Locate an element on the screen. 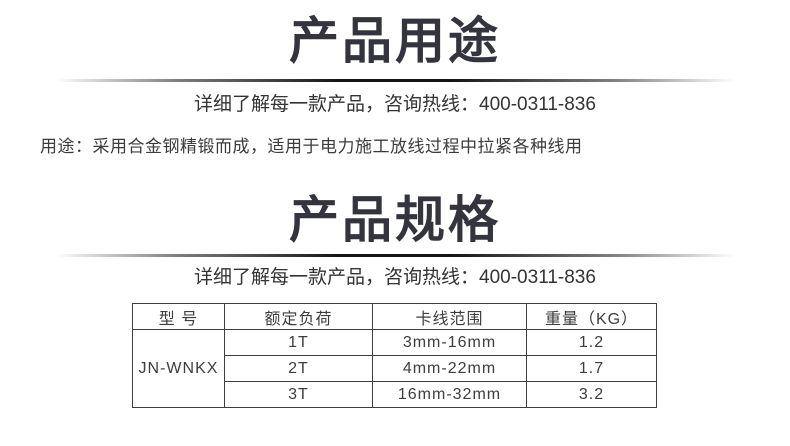 The image size is (790, 446). col-header-range: 卡线范围 is located at coordinates (449, 316).